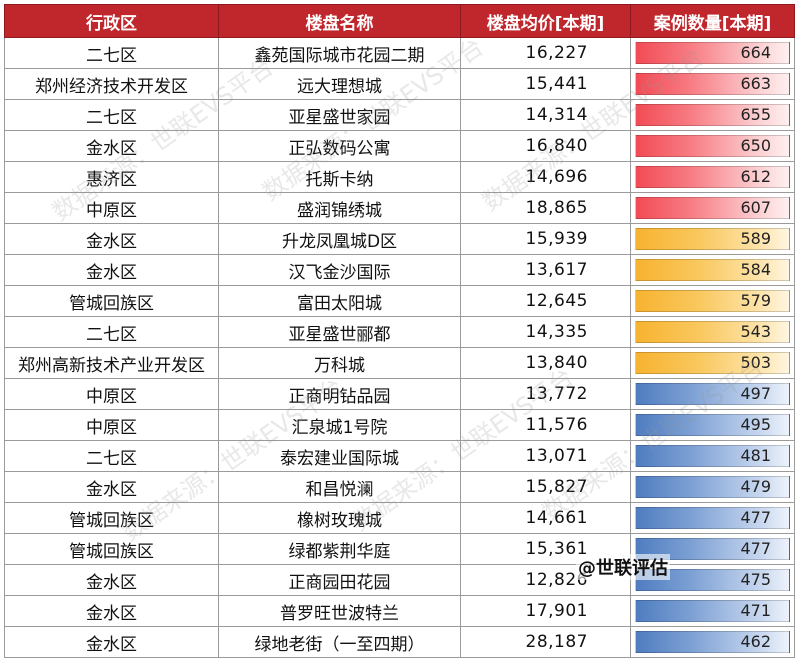  Describe the element at coordinates (399, 518) in the screenshot. I see `table-row: 管城回族区 橡树玫瑰城 14,661 477` at that location.